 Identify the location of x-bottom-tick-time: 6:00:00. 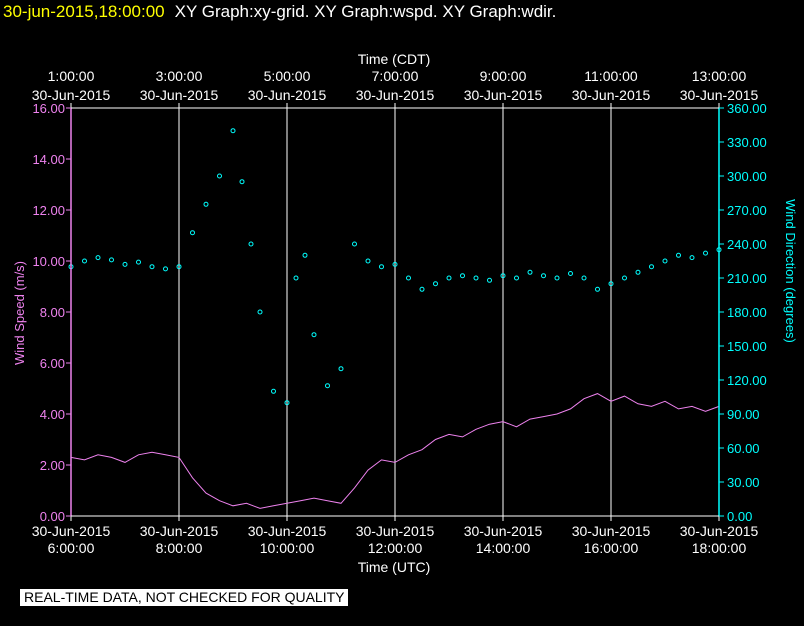
(71, 548).